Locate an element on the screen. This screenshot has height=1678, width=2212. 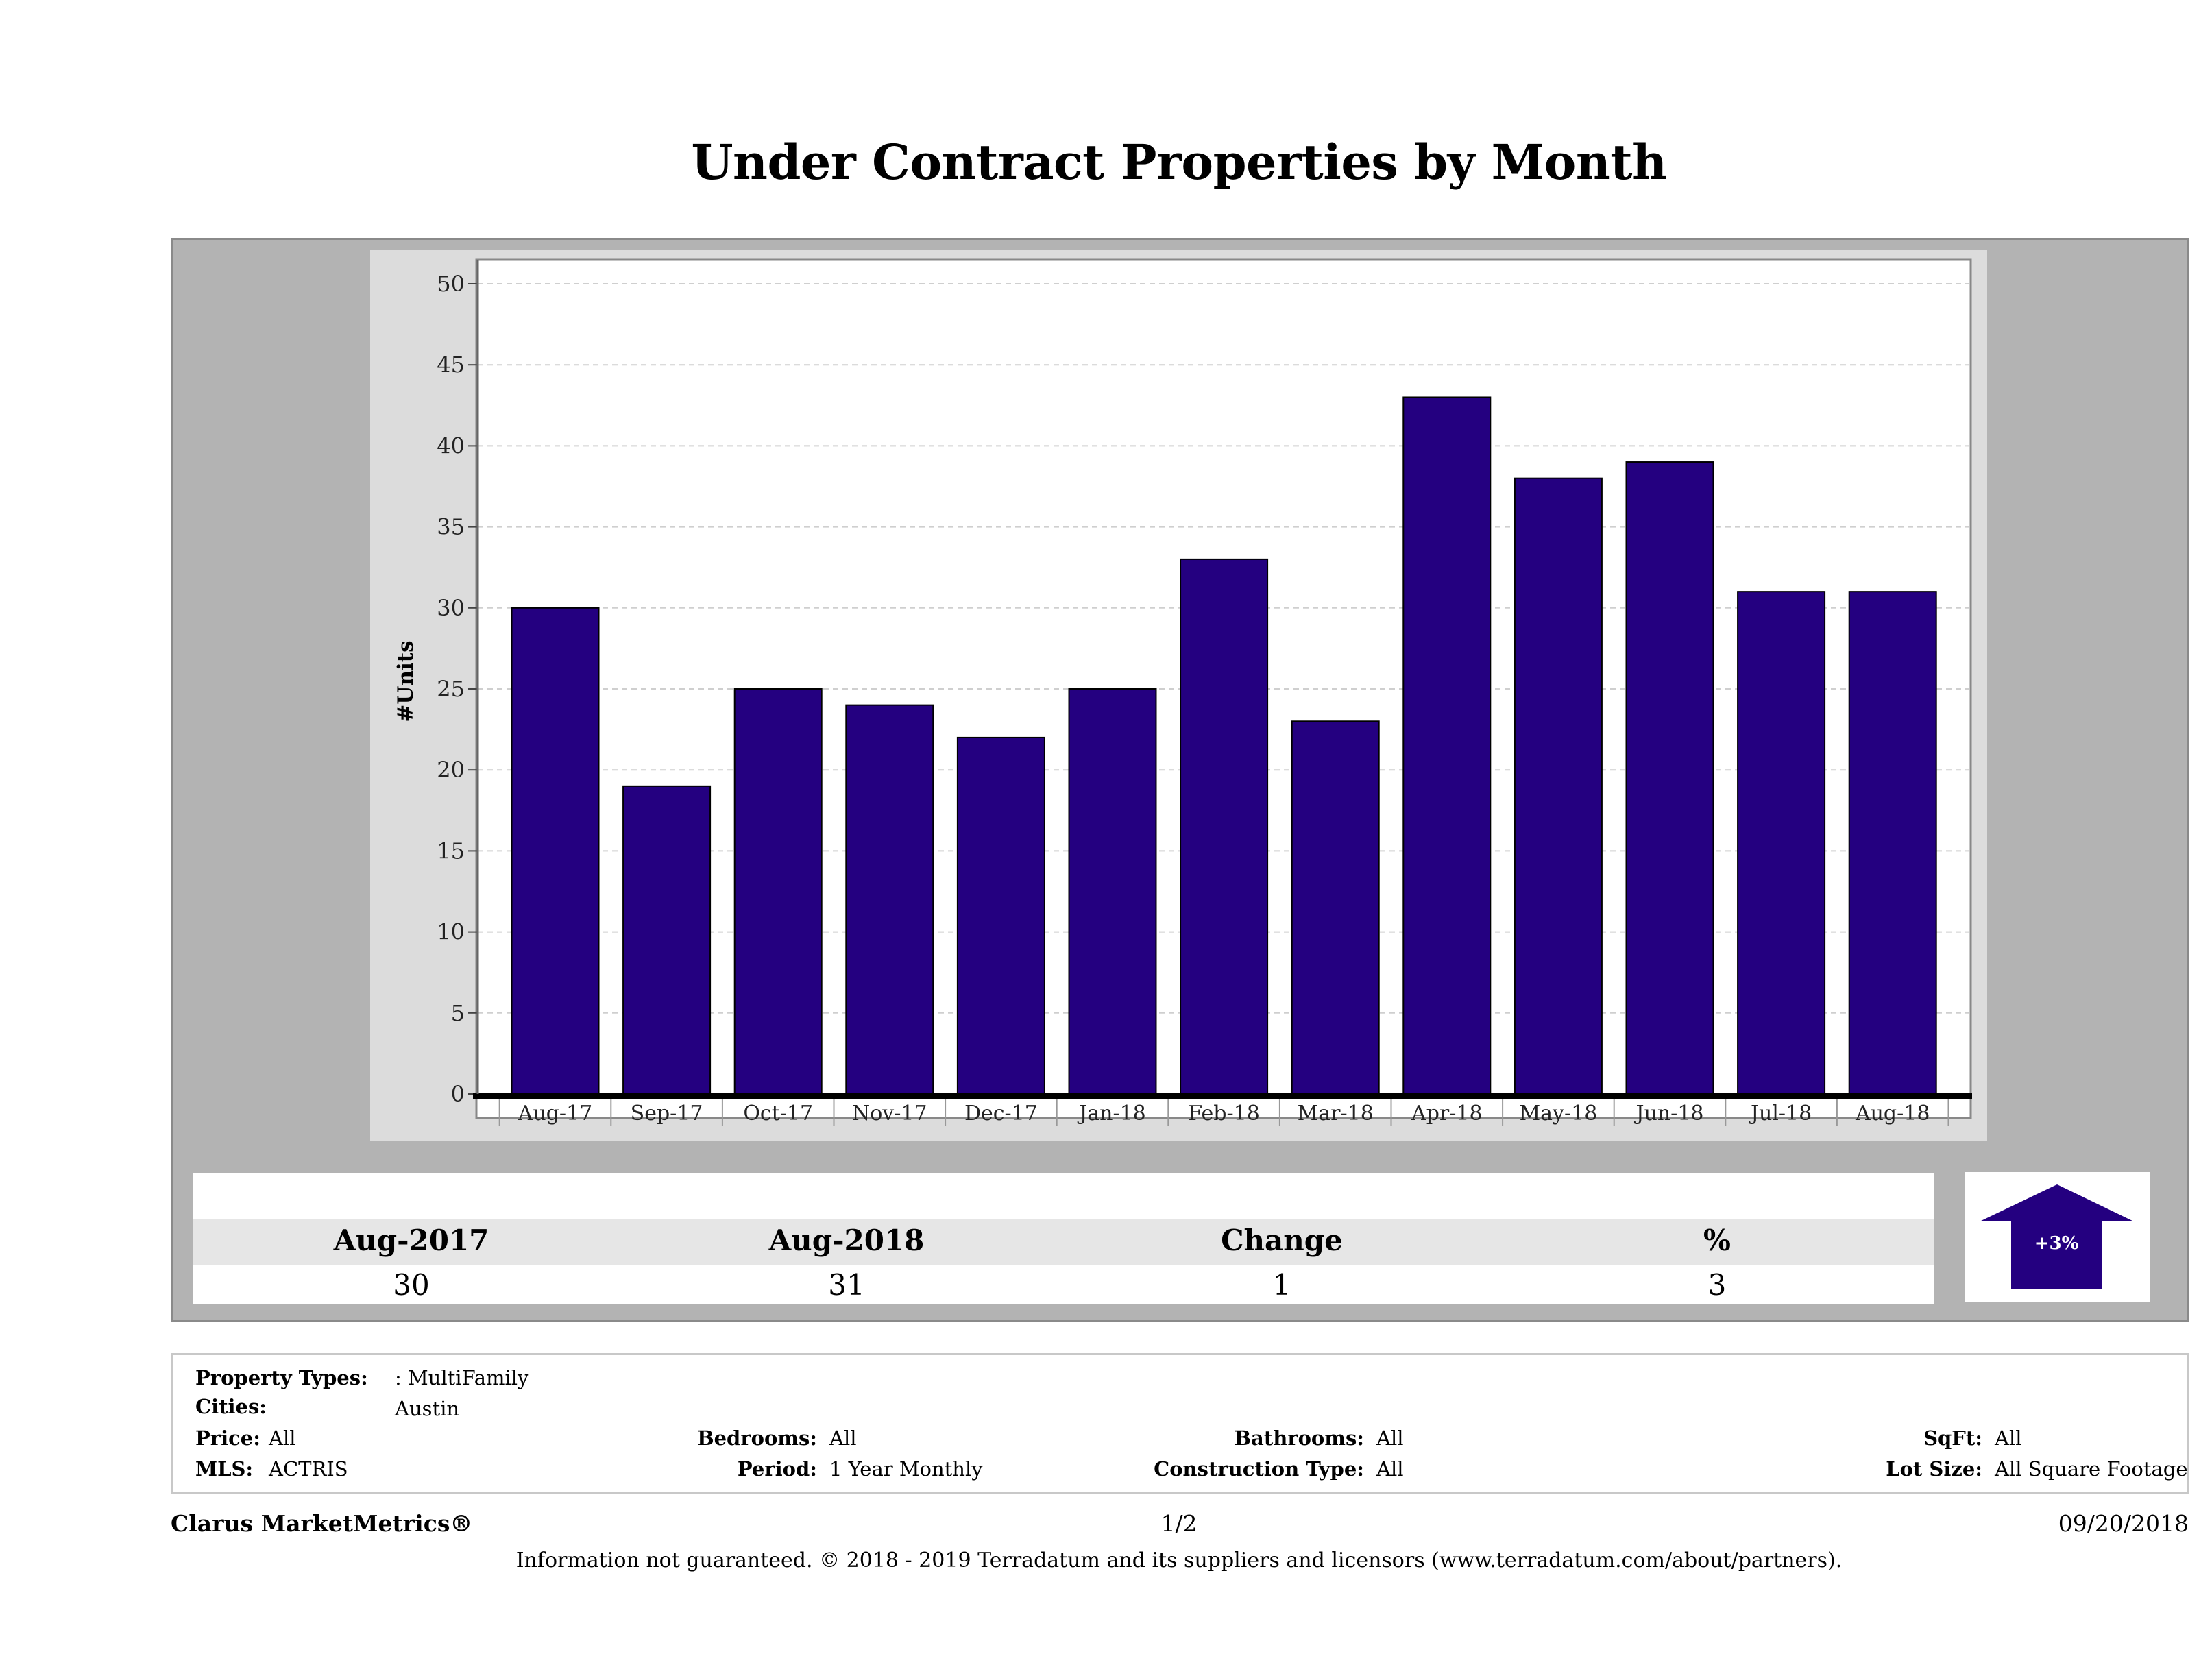
x-tick-label-Sep-17: Sep-17 is located at coordinates (667, 1114).